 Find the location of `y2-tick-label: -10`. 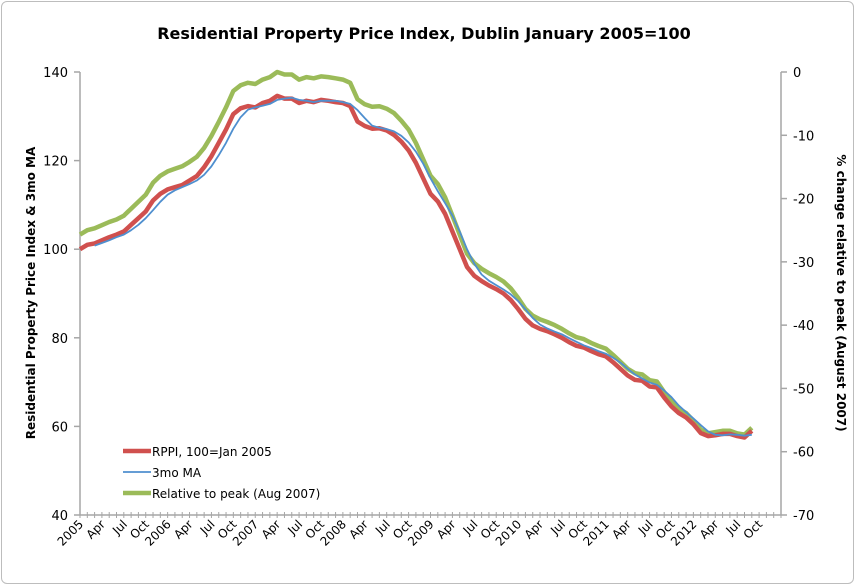

y2-tick-label: -10 is located at coordinates (803, 136).